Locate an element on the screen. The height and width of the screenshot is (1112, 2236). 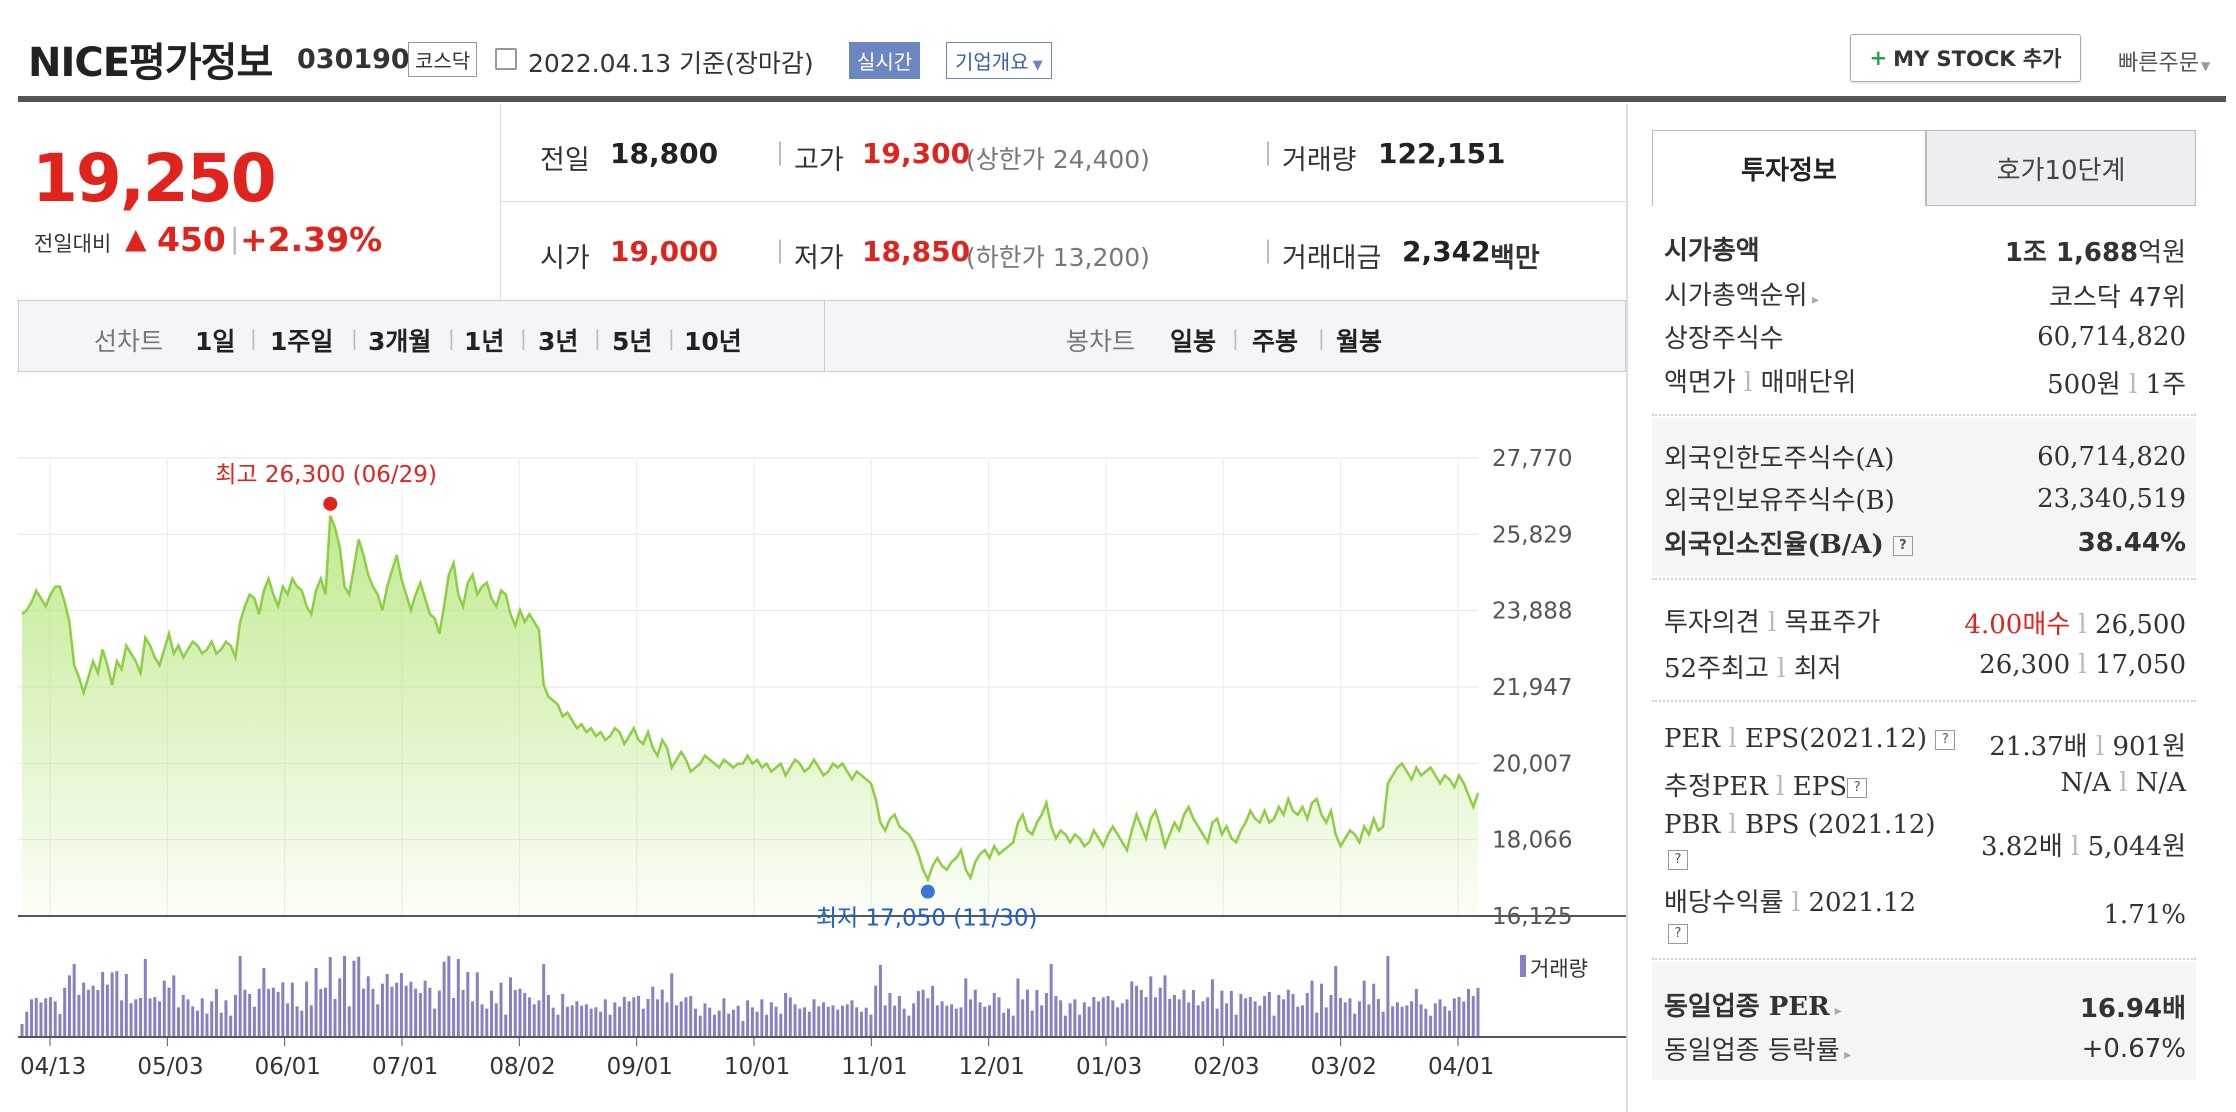
period-3m: 3개월 is located at coordinates (400, 341).